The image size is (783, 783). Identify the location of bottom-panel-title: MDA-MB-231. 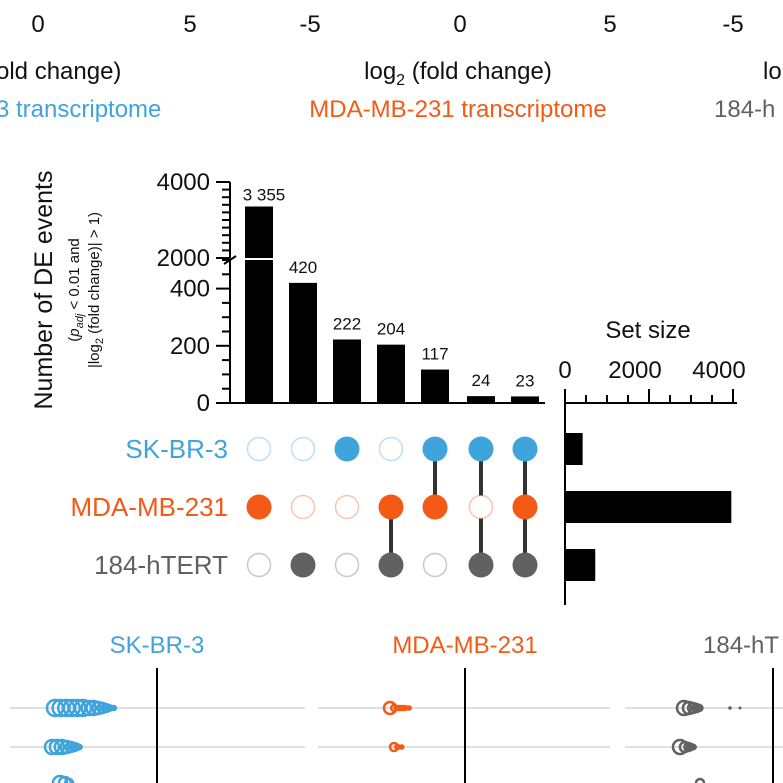
(464, 645).